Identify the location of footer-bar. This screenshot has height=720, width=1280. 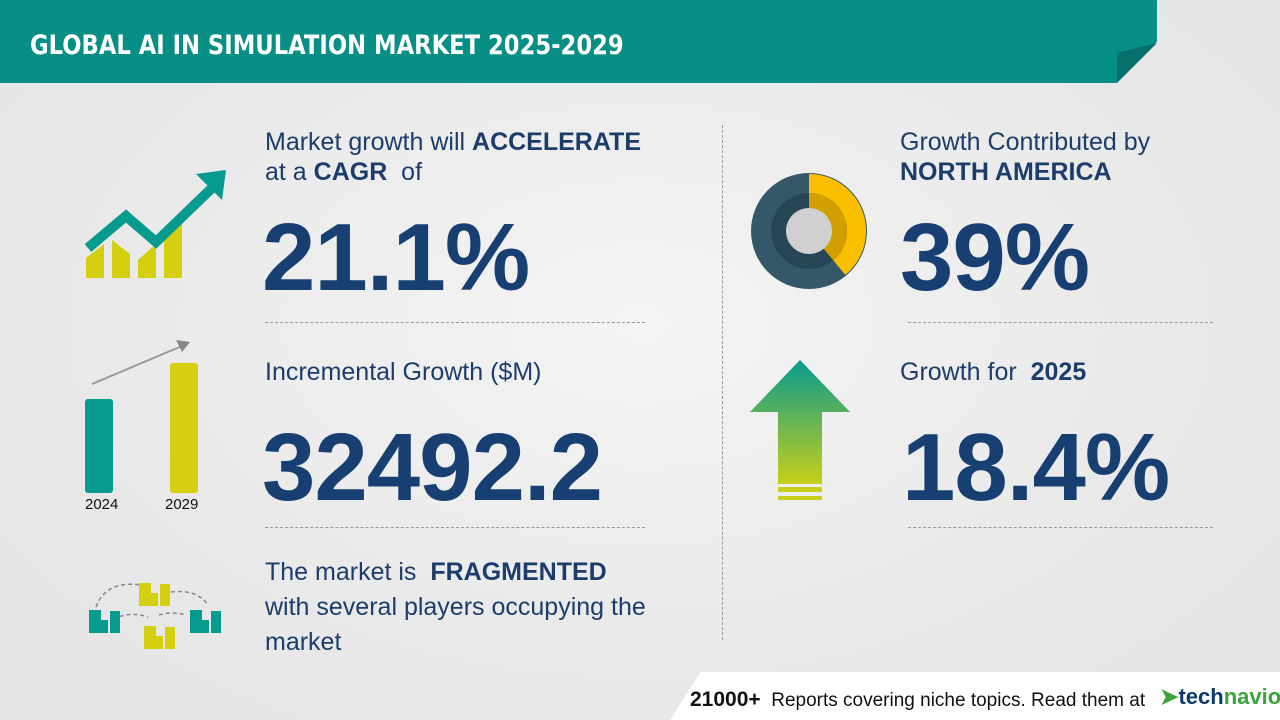
(975, 696).